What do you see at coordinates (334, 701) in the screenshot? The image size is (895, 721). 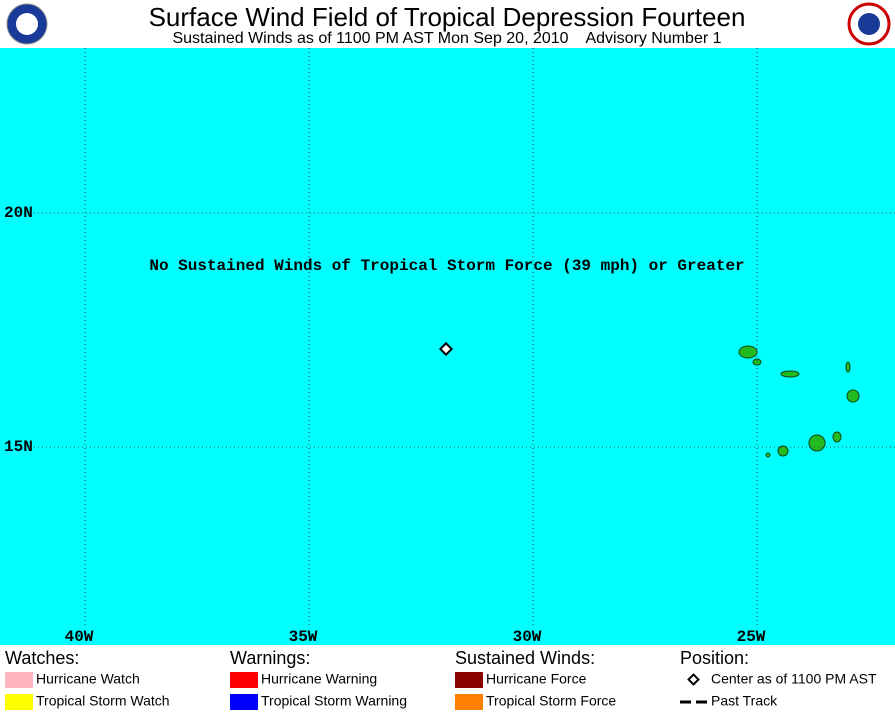 I see `legend-label: Tropical Storm Warning` at bounding box center [334, 701].